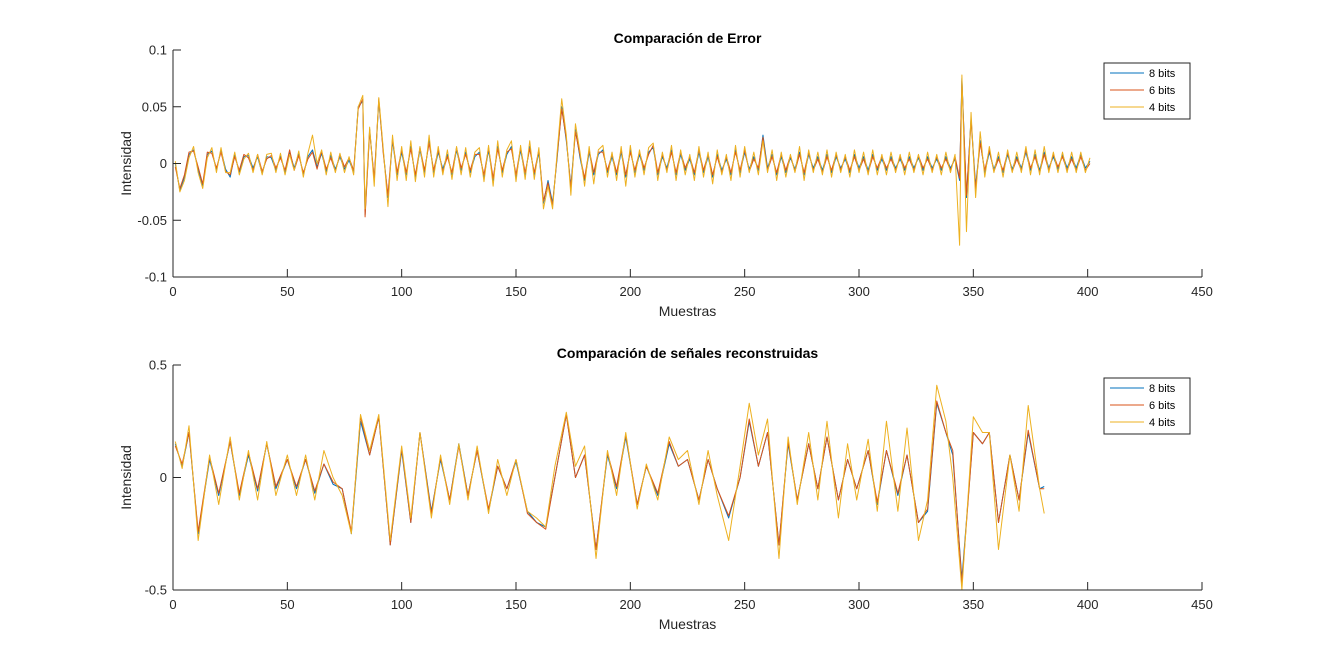  I want to click on y-tick-label: 0.5, so click(158, 365).